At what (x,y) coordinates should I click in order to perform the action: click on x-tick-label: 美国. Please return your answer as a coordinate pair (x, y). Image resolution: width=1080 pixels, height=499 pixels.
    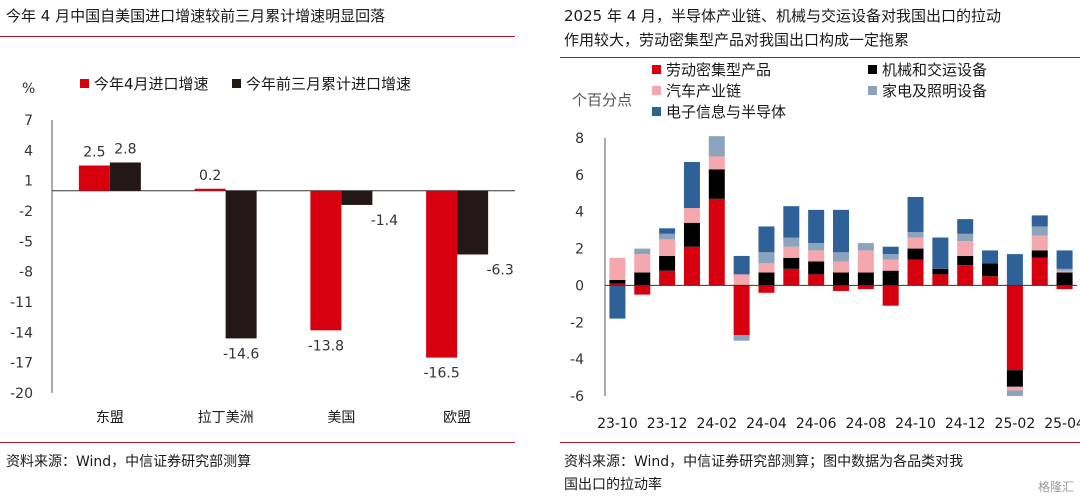
    Looking at the image, I should click on (341, 418).